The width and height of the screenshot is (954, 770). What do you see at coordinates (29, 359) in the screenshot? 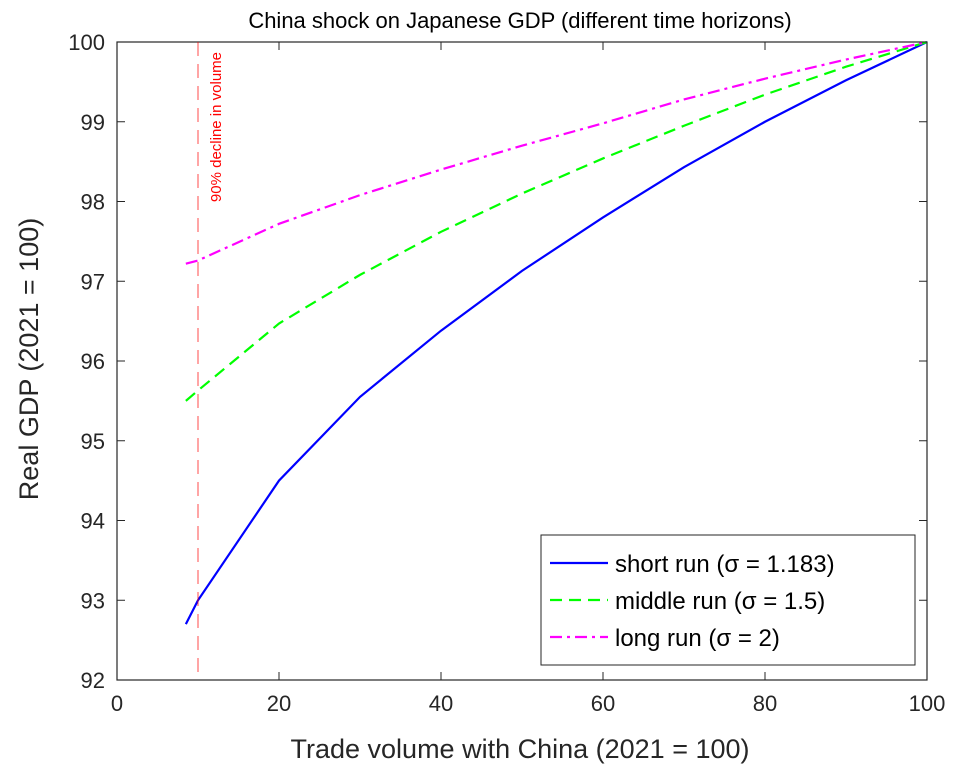
I see `y-axis-label: Real GDP (2021 = 100)` at bounding box center [29, 359].